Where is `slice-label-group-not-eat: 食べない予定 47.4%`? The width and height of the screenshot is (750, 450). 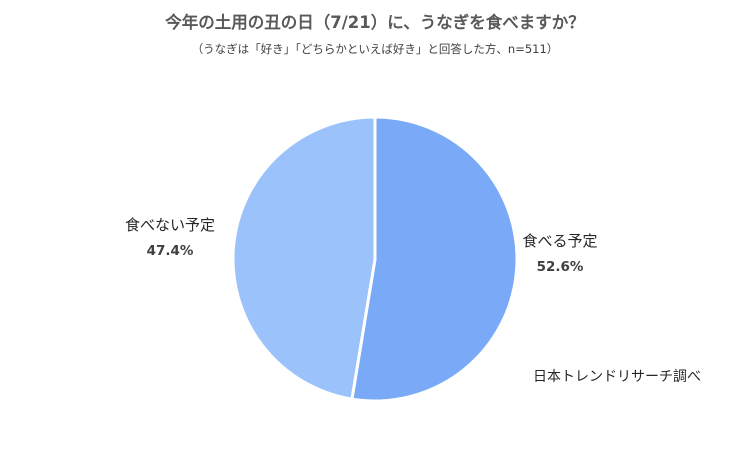
slice-label-group-not-eat: 食べない予定 47.4% is located at coordinates (170, 237).